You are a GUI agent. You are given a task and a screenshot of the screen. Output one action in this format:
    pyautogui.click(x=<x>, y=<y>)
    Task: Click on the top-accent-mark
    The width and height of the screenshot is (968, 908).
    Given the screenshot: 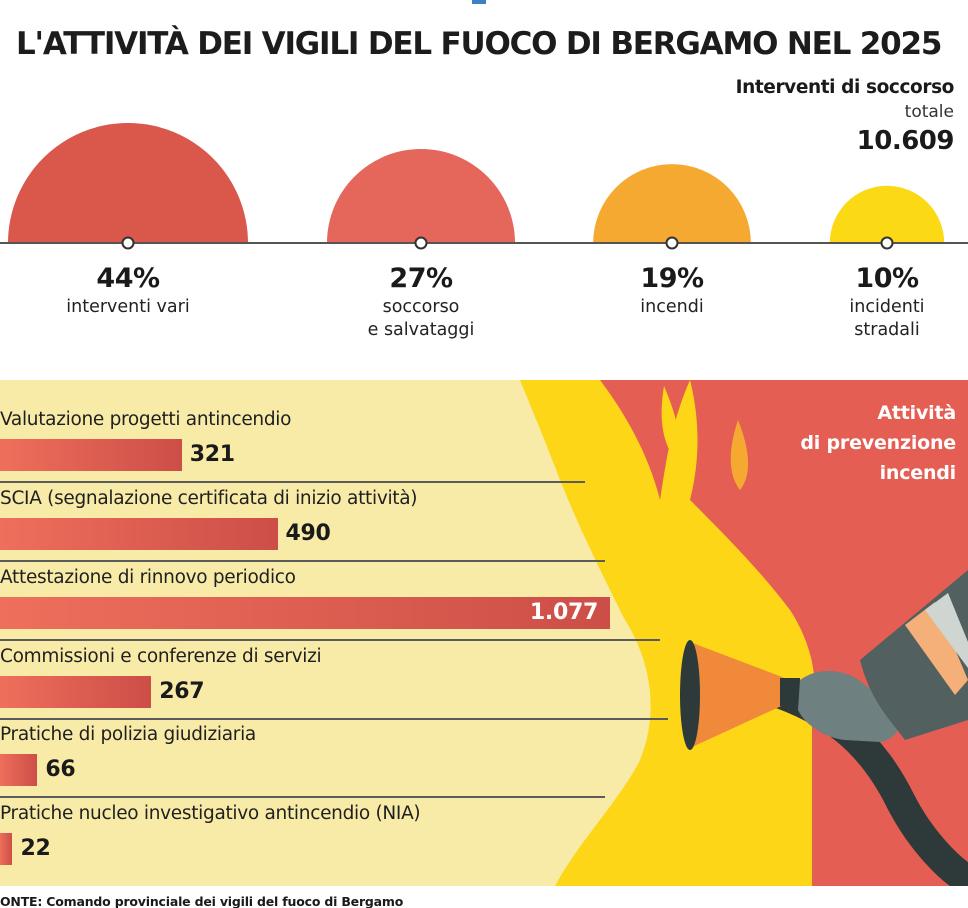 What is the action you would take?
    pyautogui.click(x=479, y=2)
    